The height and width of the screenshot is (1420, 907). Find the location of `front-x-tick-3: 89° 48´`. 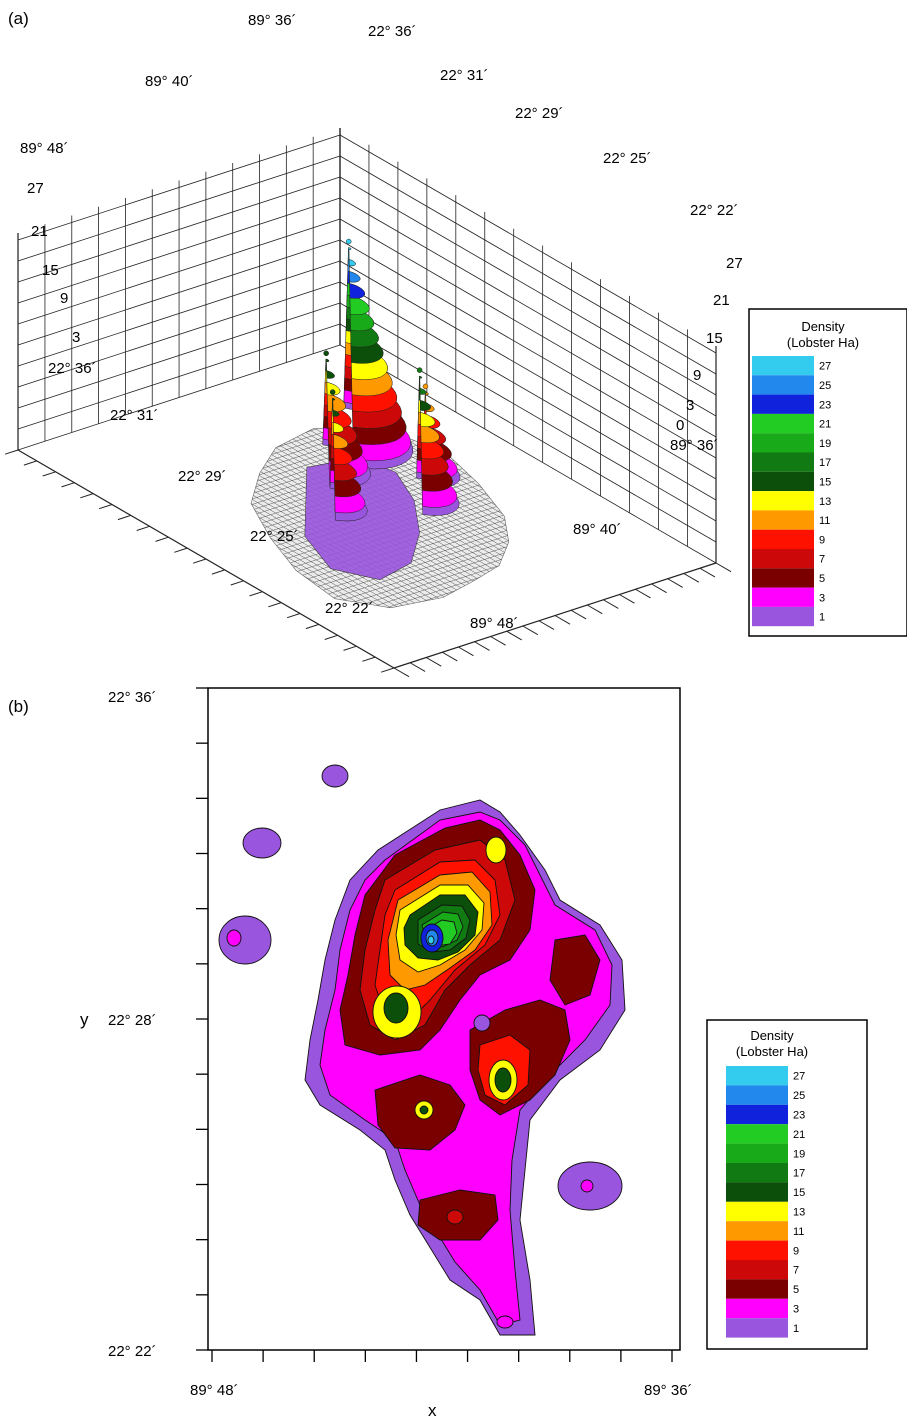

front-x-tick-3: 89° 48´ is located at coordinates (494, 623).